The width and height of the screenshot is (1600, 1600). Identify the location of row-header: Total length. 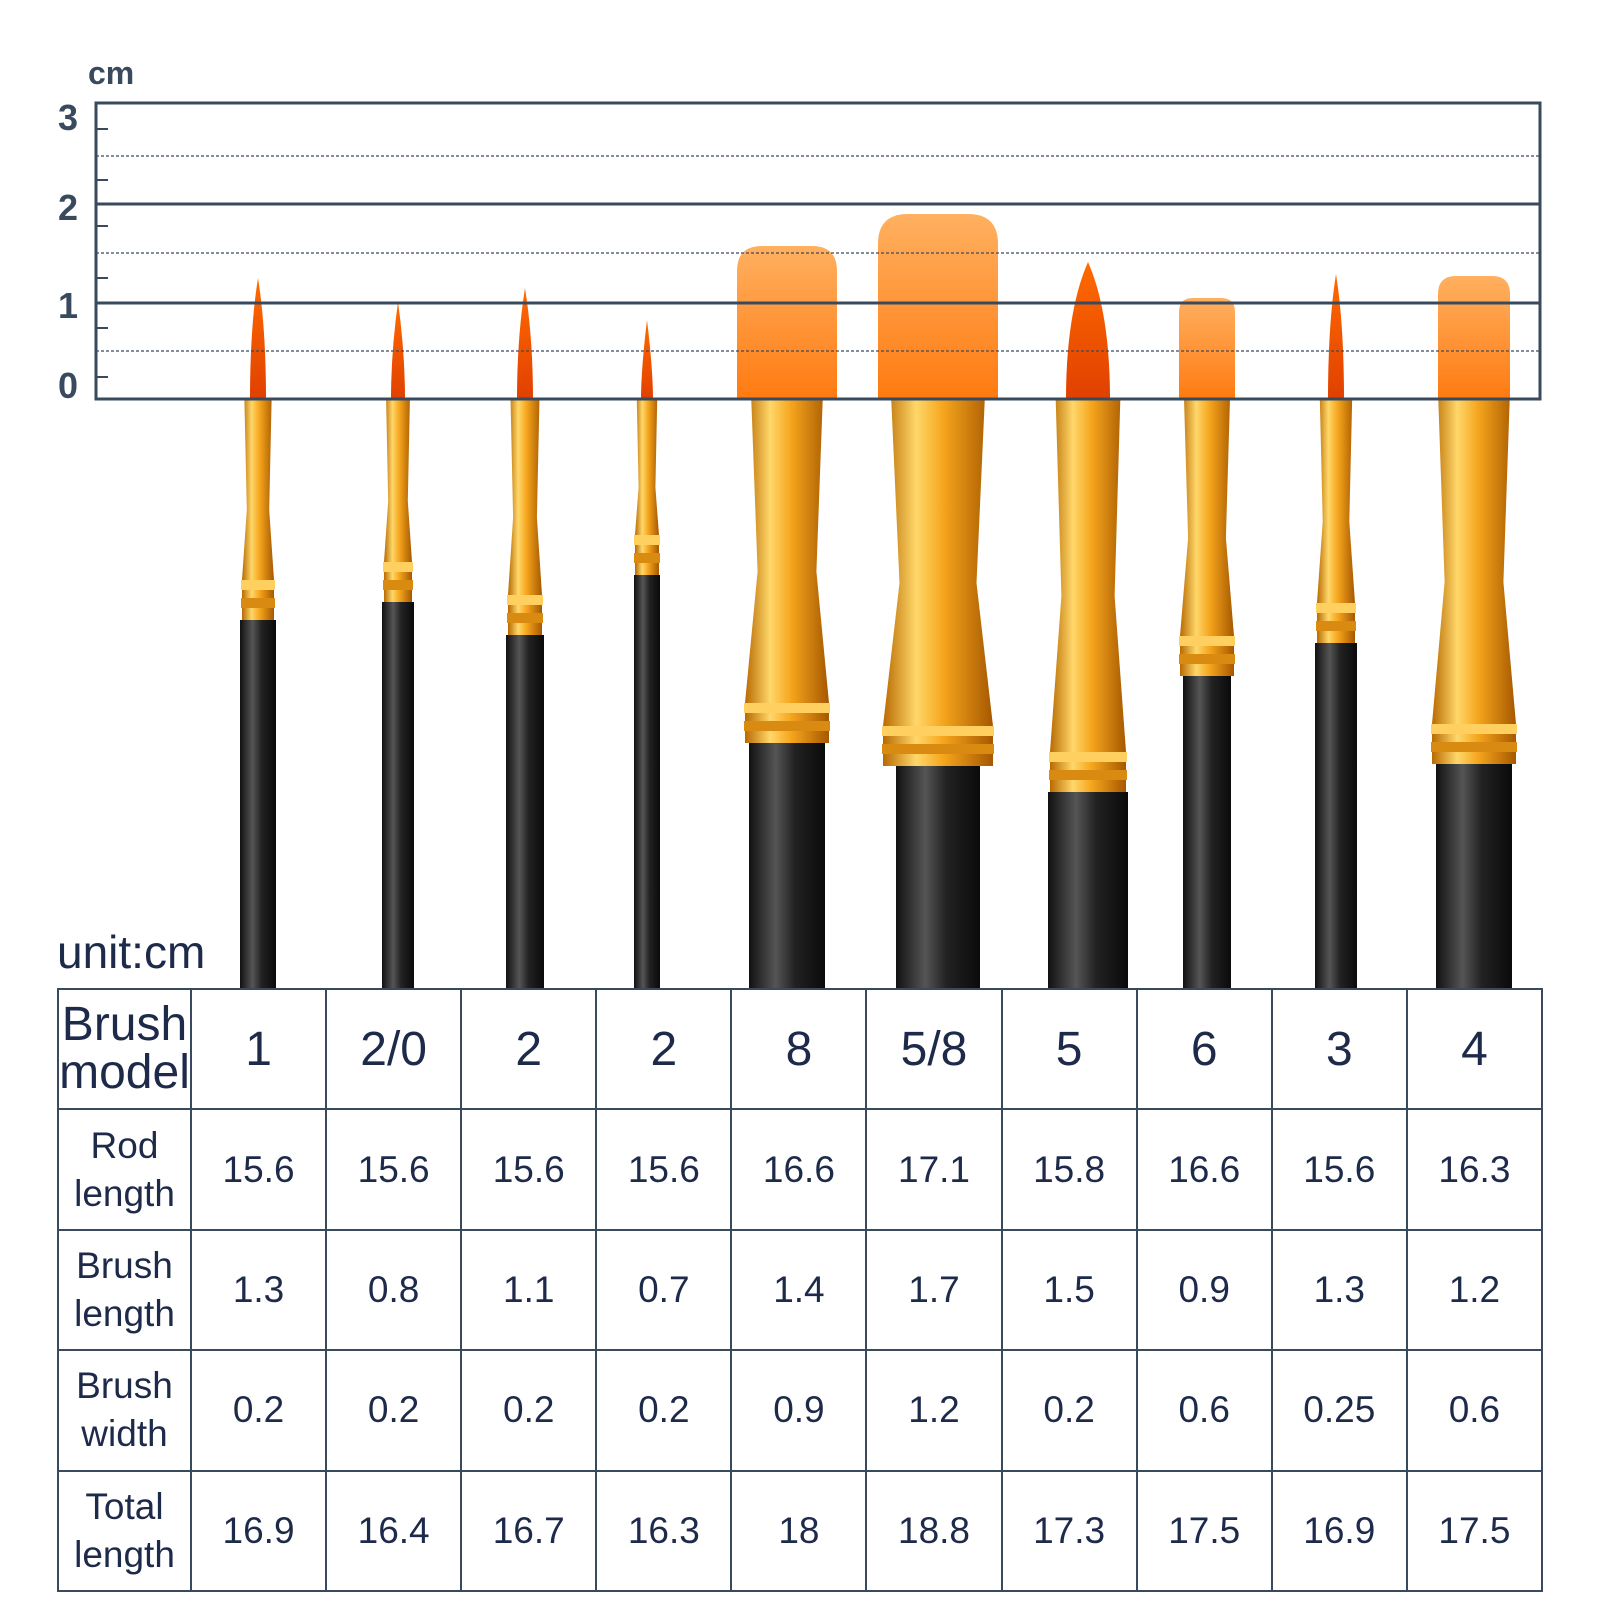
(124, 1531).